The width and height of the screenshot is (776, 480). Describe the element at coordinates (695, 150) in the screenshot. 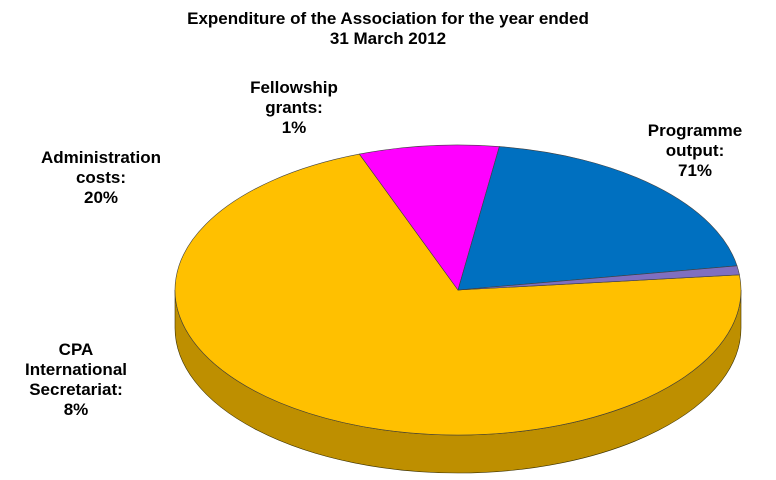

I see `slice-label-programme-output: Programme output: 71%` at that location.